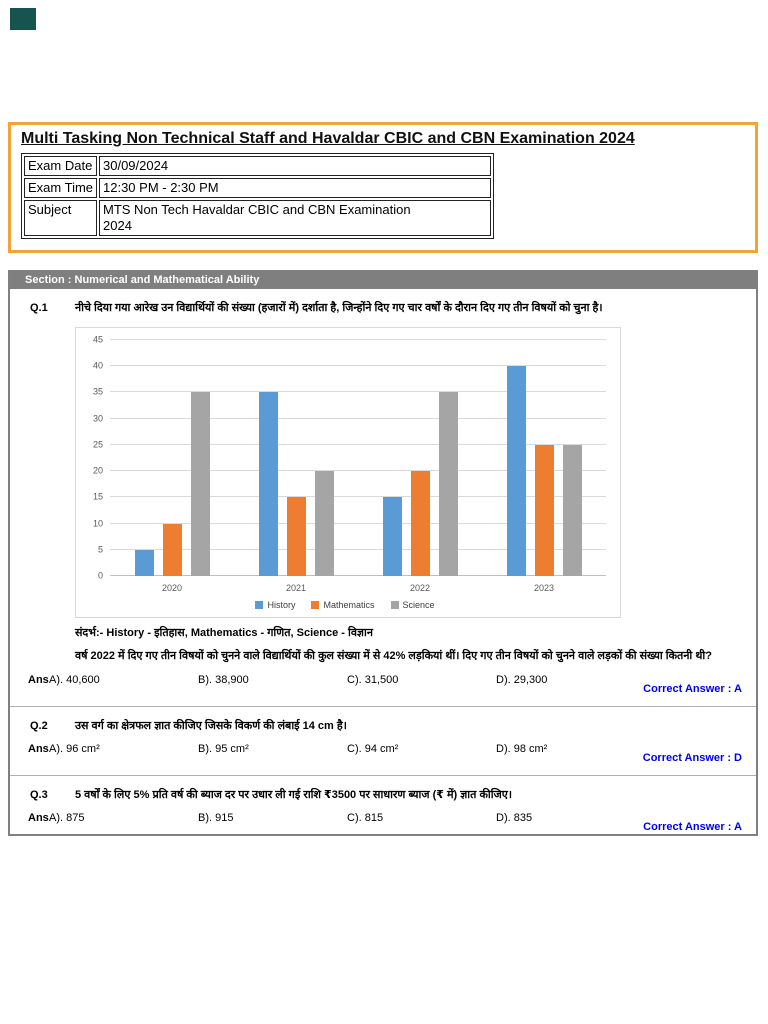 Image resolution: width=768 pixels, height=1024 pixels. Describe the element at coordinates (373, 680) in the screenshot. I see `option-c: C). 31,500` at that location.